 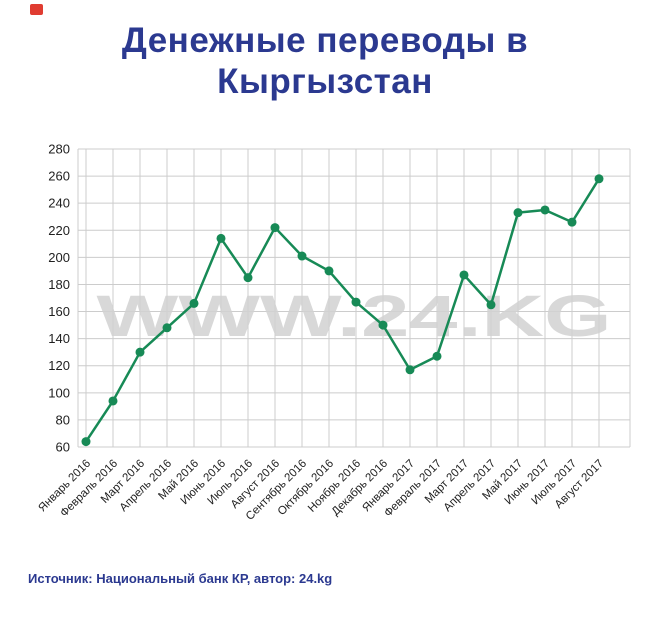 What do you see at coordinates (36, 9) in the screenshot?
I see `logo-fragment` at bounding box center [36, 9].